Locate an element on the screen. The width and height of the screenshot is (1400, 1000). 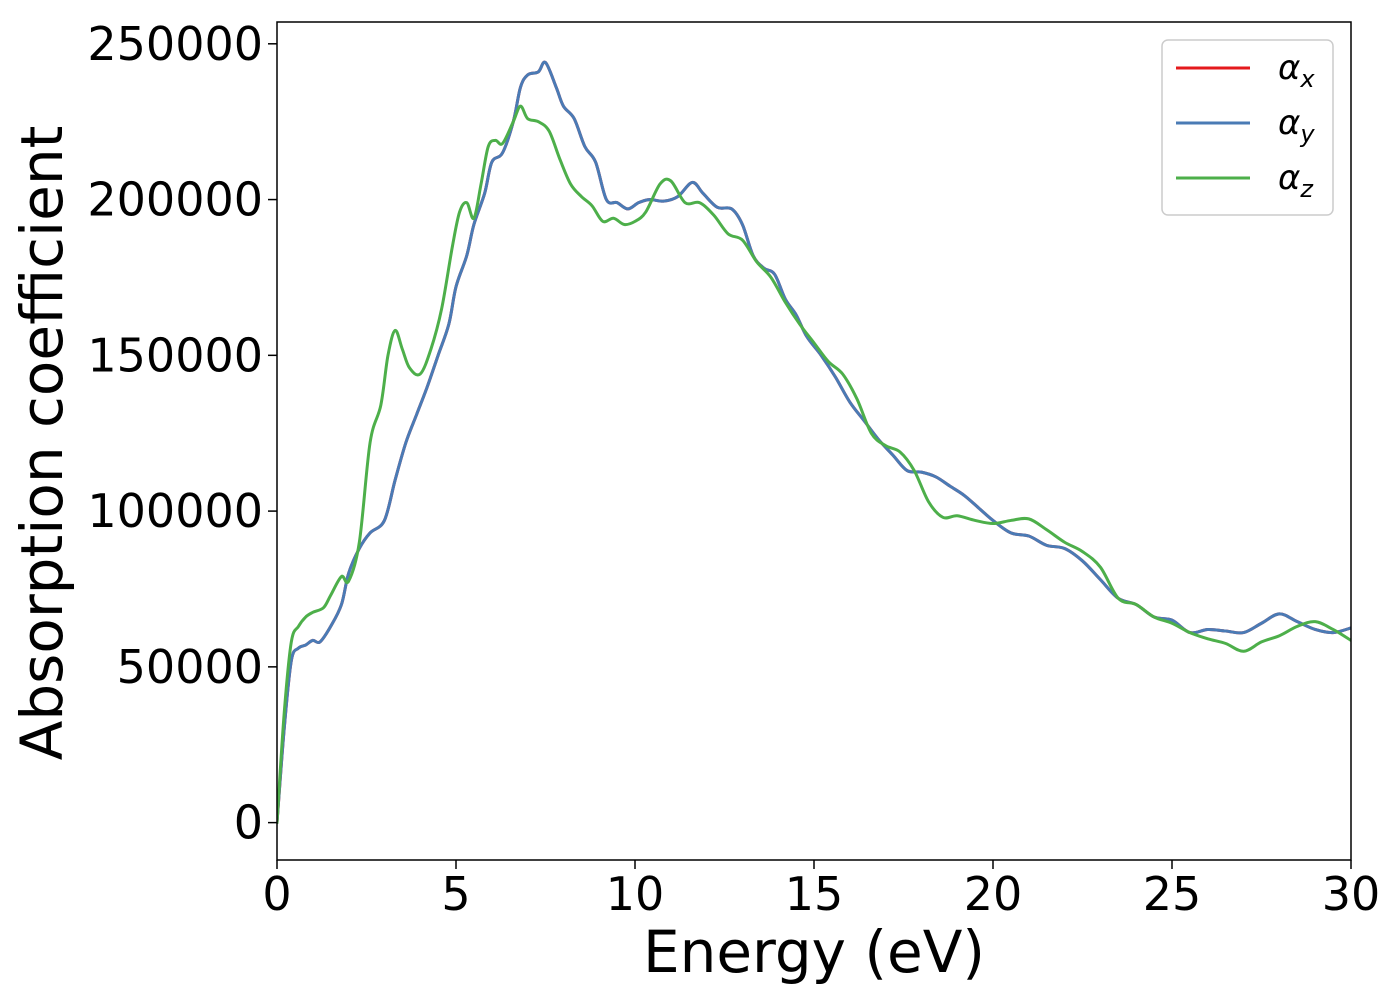
x-tick-label: 5 is located at coordinates (455, 894).